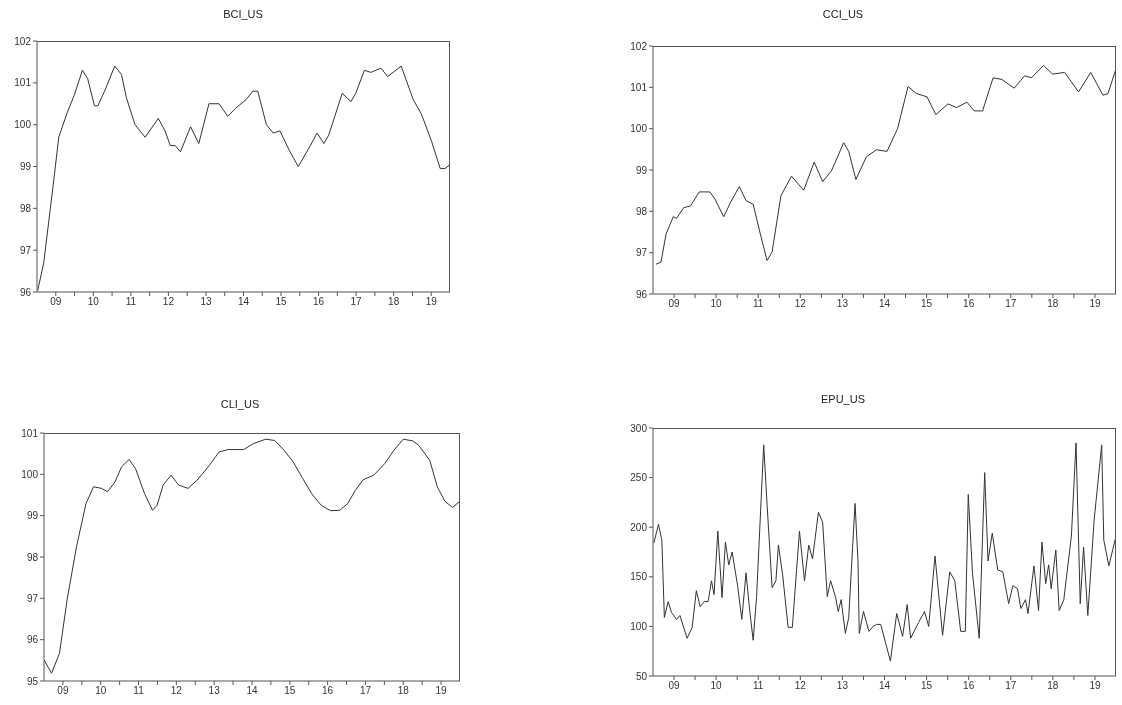  Describe the element at coordinates (639, 428) in the screenshot. I see `y-tick-label: 300` at that location.